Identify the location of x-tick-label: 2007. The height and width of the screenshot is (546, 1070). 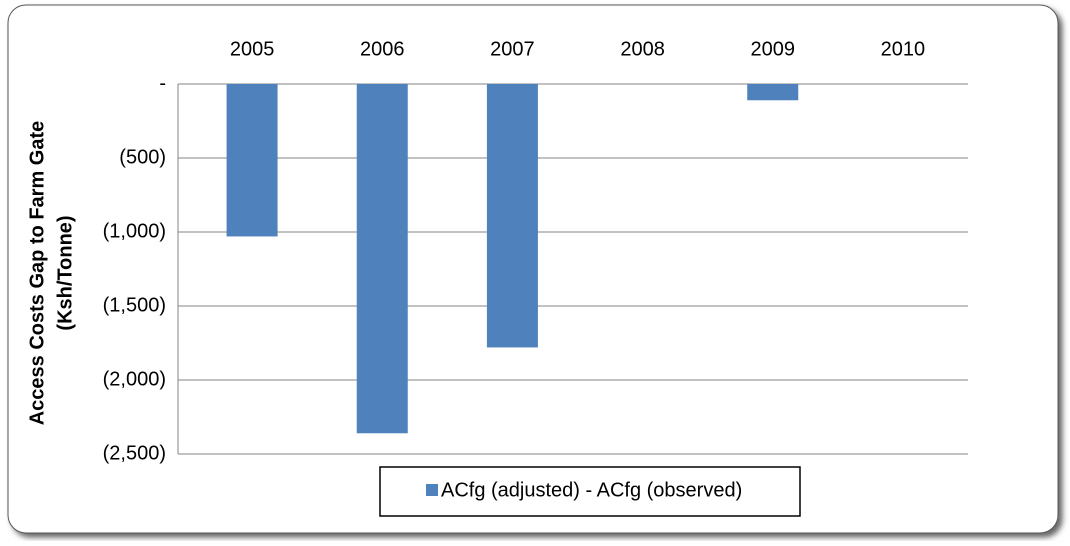
(512, 49).